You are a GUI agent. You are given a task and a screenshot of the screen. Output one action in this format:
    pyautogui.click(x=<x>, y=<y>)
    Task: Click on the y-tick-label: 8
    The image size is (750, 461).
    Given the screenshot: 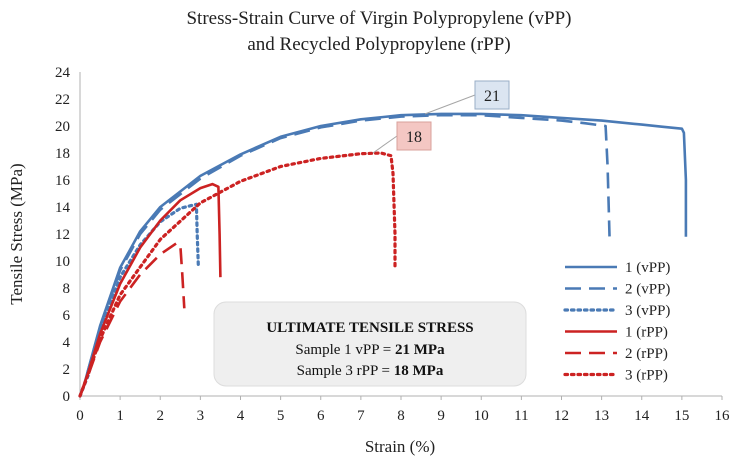 What is the action you would take?
    pyautogui.click(x=67, y=289)
    